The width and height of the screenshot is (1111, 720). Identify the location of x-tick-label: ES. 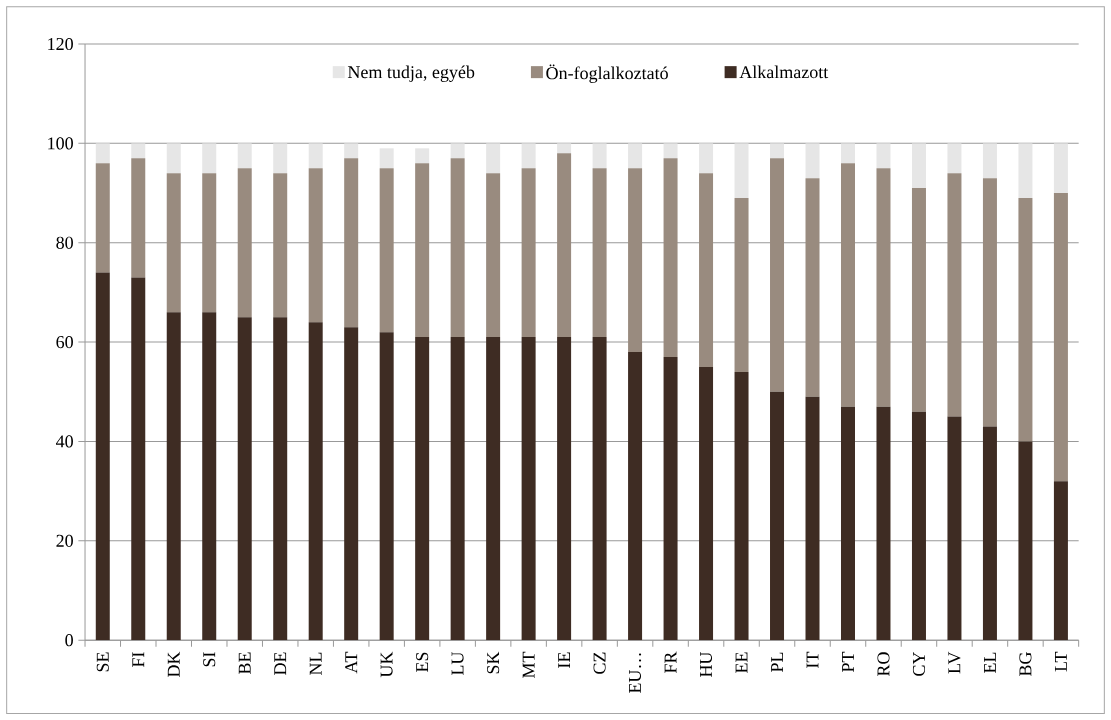
(422, 662).